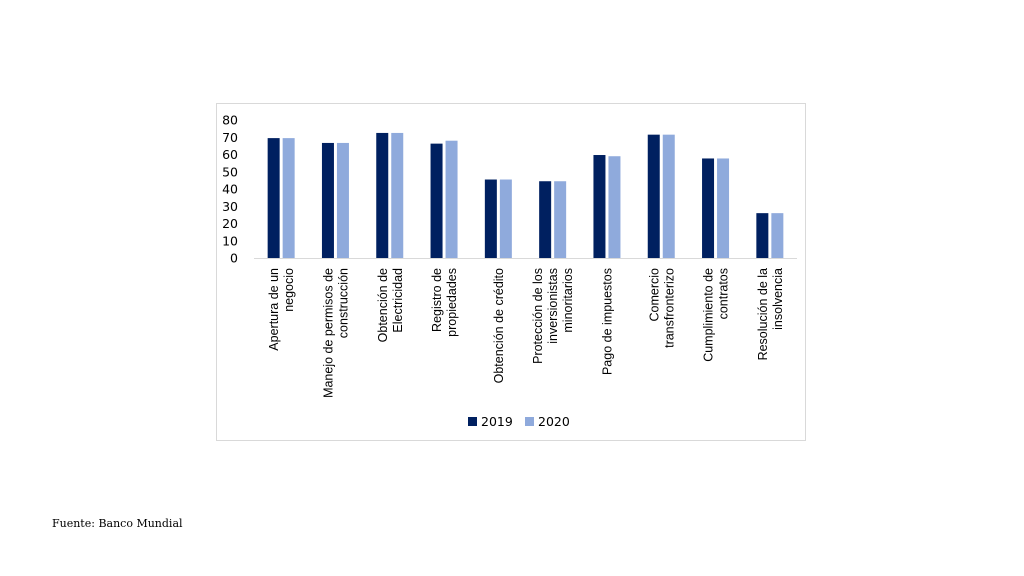 The image size is (1024, 576). What do you see at coordinates (274, 309) in the screenshot?
I see `category-label: Apertura de un` at bounding box center [274, 309].